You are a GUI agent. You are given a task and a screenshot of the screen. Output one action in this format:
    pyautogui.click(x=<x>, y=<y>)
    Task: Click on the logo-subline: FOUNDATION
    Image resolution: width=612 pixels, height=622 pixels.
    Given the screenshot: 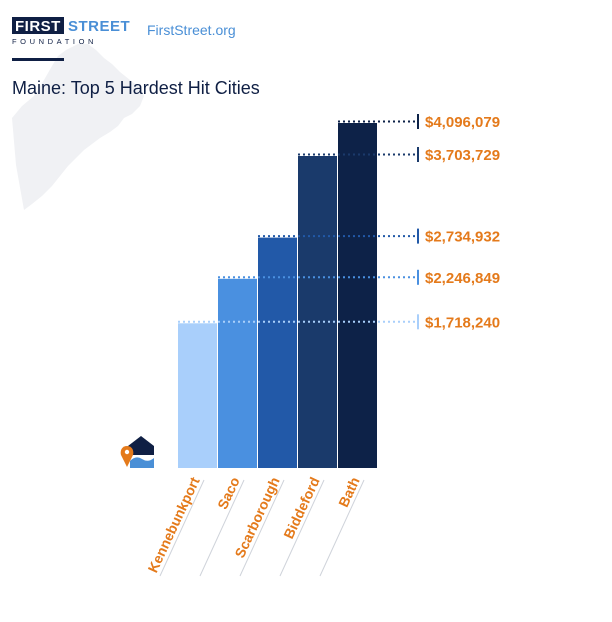 What is the action you would take?
    pyautogui.click(x=54, y=41)
    